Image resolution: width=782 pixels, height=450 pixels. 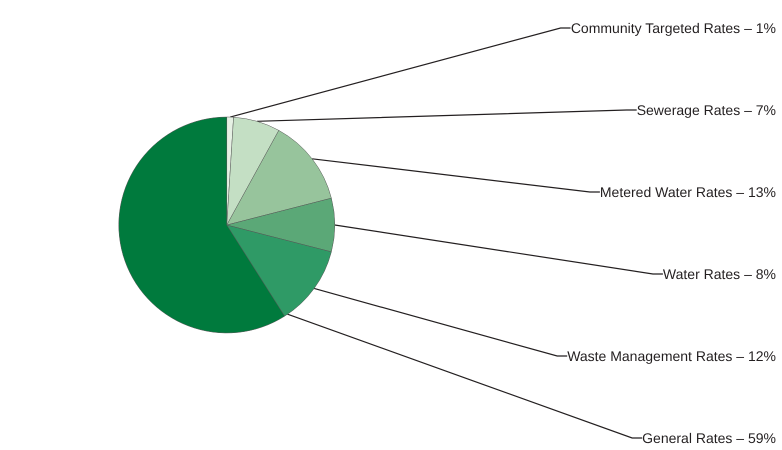 I want to click on slice-label: General Rates – 59%, so click(x=709, y=438).